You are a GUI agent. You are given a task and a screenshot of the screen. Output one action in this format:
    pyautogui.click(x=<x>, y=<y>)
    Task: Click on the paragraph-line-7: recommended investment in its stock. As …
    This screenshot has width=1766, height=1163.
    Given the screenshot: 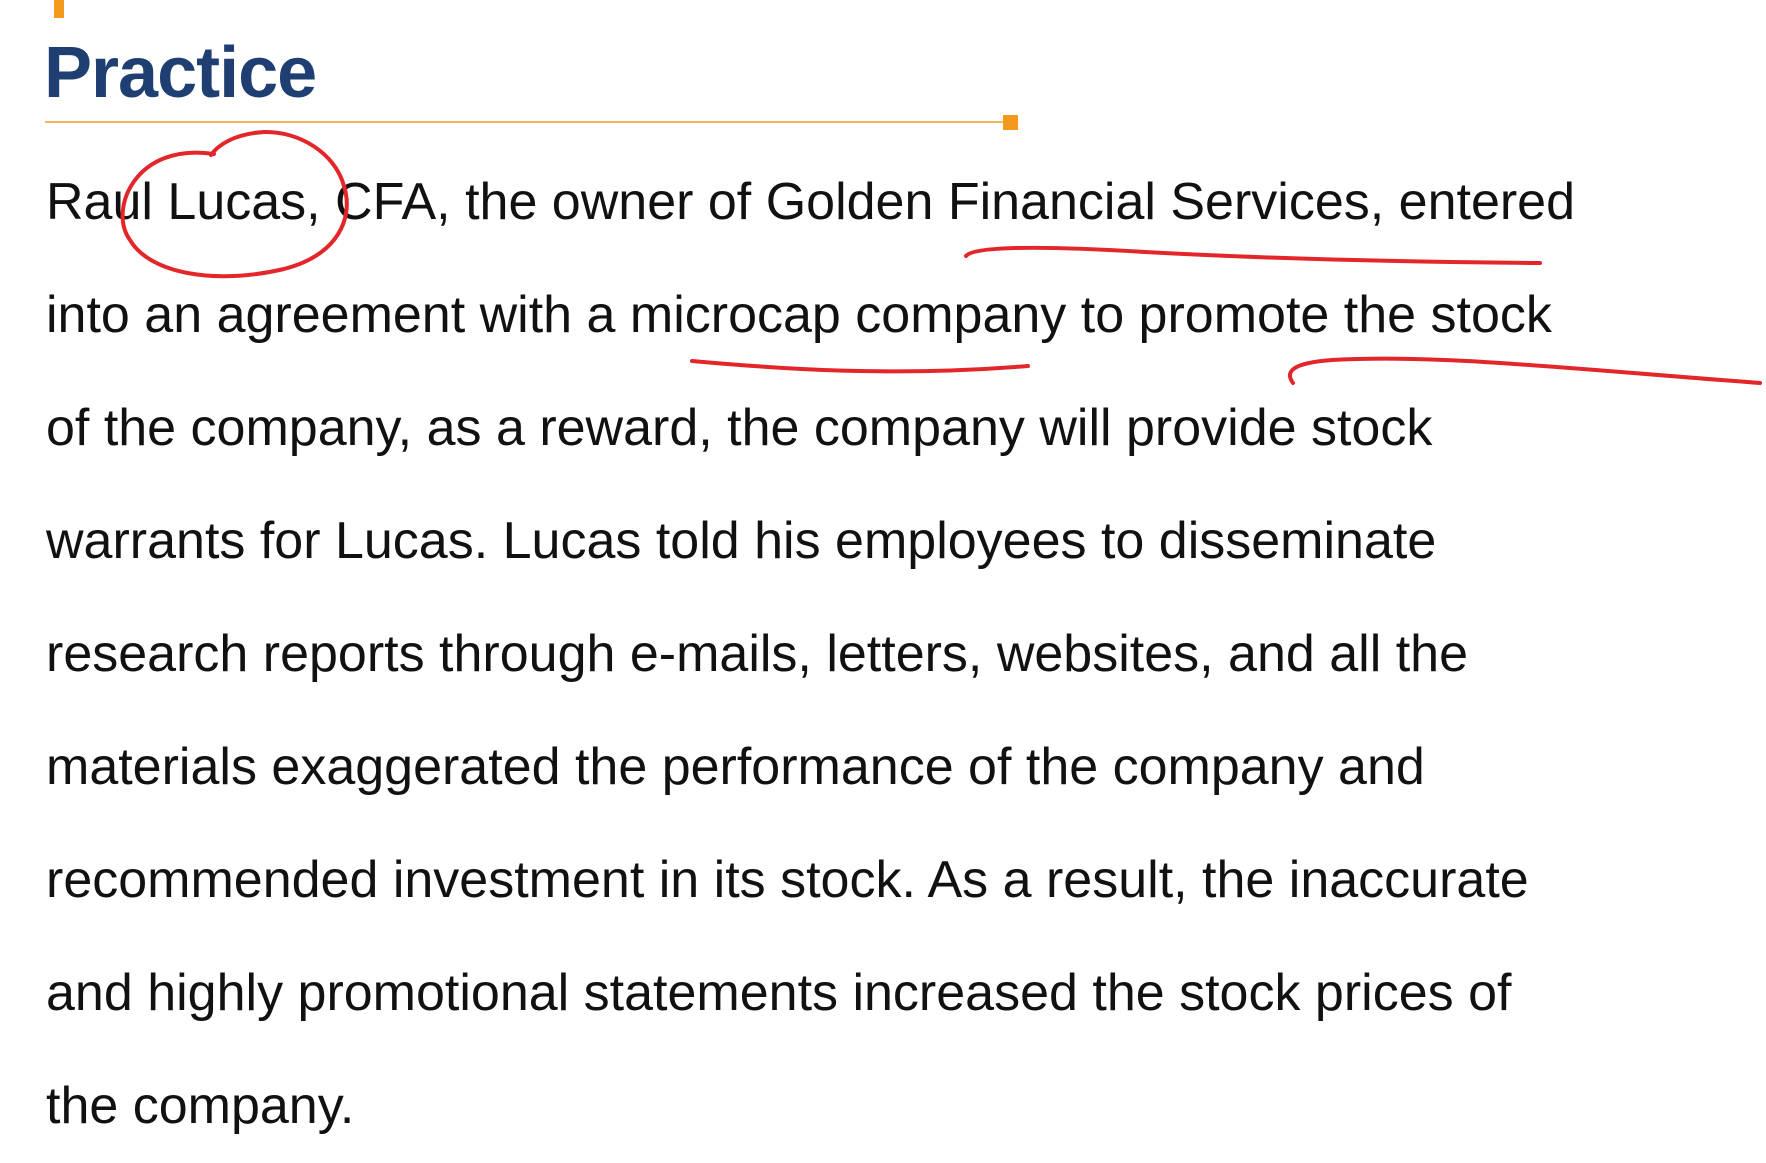 What is the action you would take?
    pyautogui.click(x=787, y=880)
    